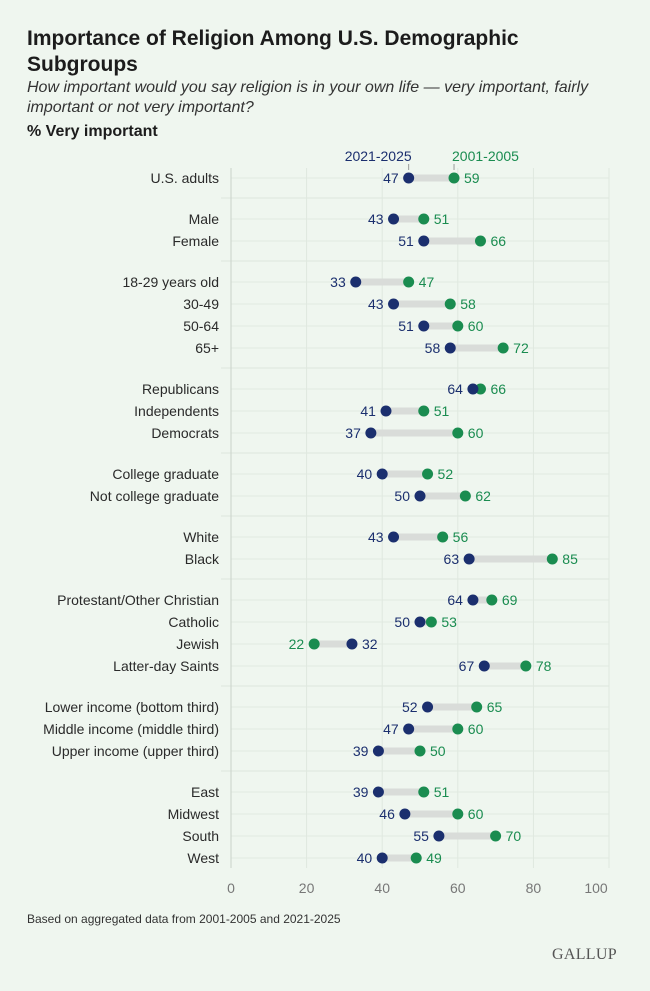  I want to click on row-label: Protestant/Other Christian, so click(138, 600).